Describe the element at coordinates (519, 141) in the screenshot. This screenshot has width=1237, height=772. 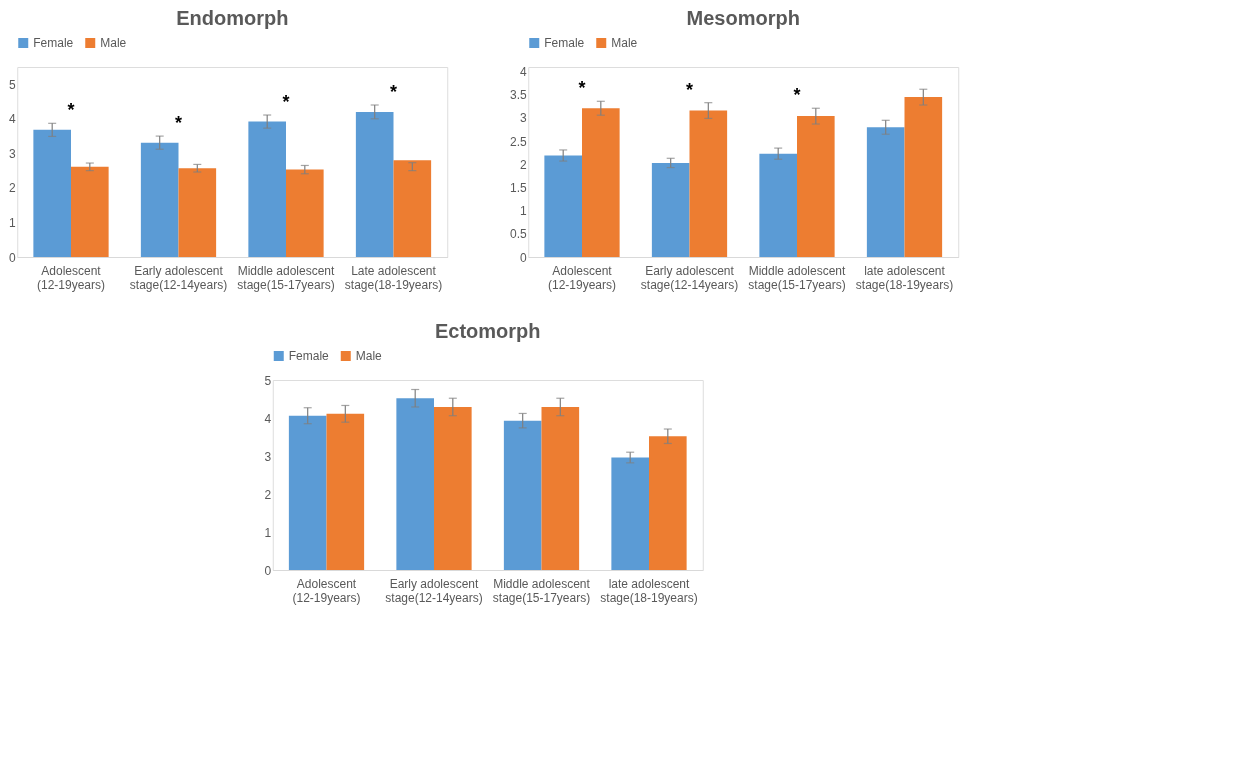
I see `y-tick-label: 2.5` at that location.